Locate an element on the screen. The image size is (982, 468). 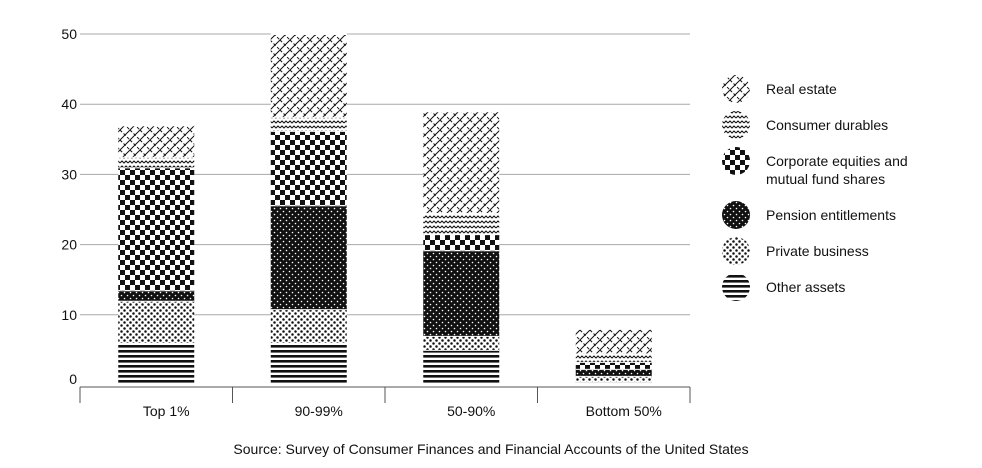
x-tick-label: Top 1% is located at coordinates (166, 411).